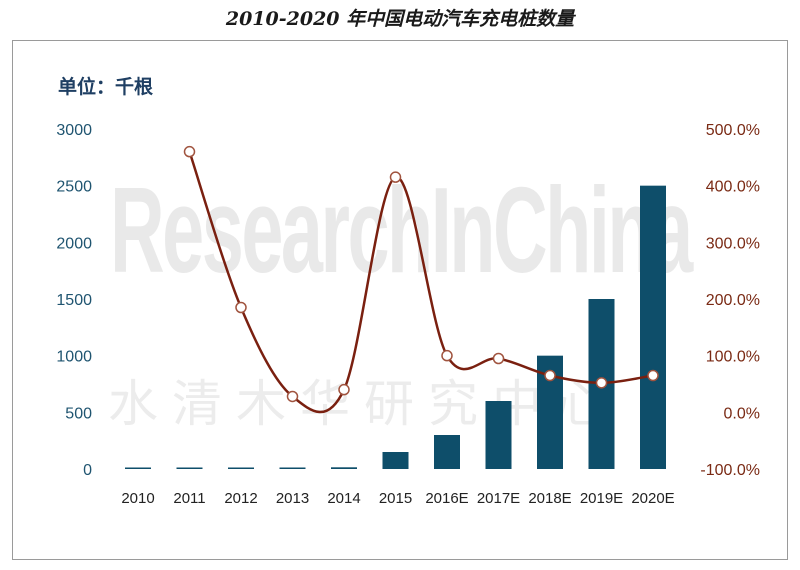 The height and width of the screenshot is (570, 800). Describe the element at coordinates (653, 375) in the screenshot. I see `line-point-2020E` at that location.